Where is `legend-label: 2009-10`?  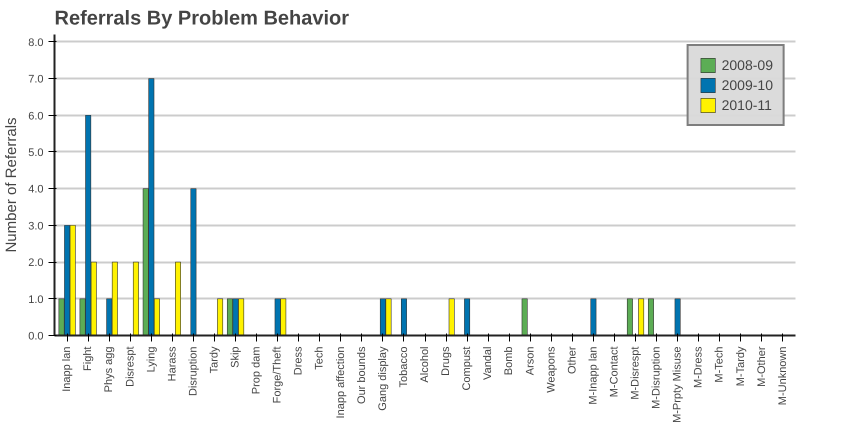
legend-label: 2009-10 is located at coordinates (747, 85).